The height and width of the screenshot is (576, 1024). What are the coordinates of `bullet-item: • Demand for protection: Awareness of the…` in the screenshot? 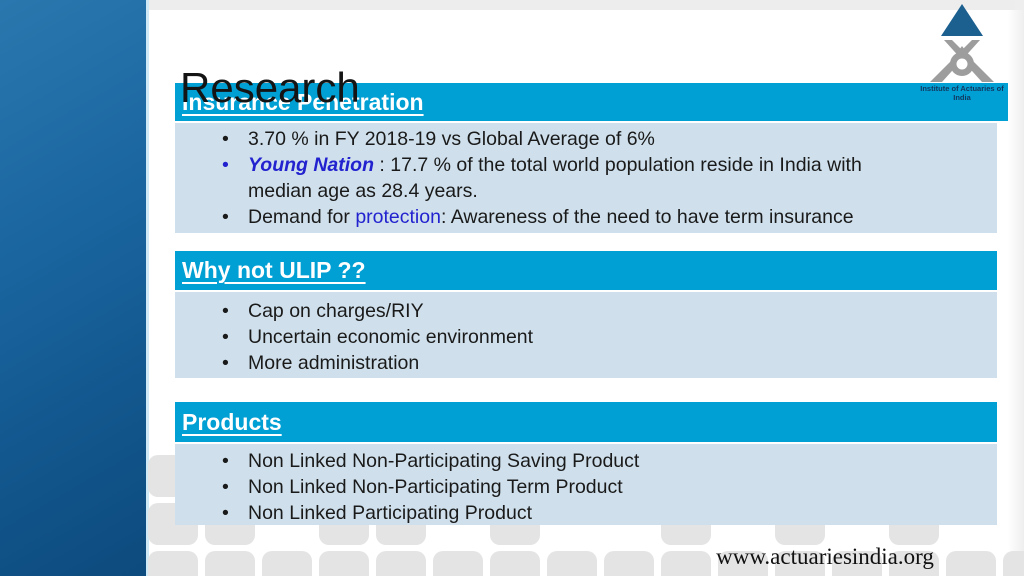 It's located at (599, 217).